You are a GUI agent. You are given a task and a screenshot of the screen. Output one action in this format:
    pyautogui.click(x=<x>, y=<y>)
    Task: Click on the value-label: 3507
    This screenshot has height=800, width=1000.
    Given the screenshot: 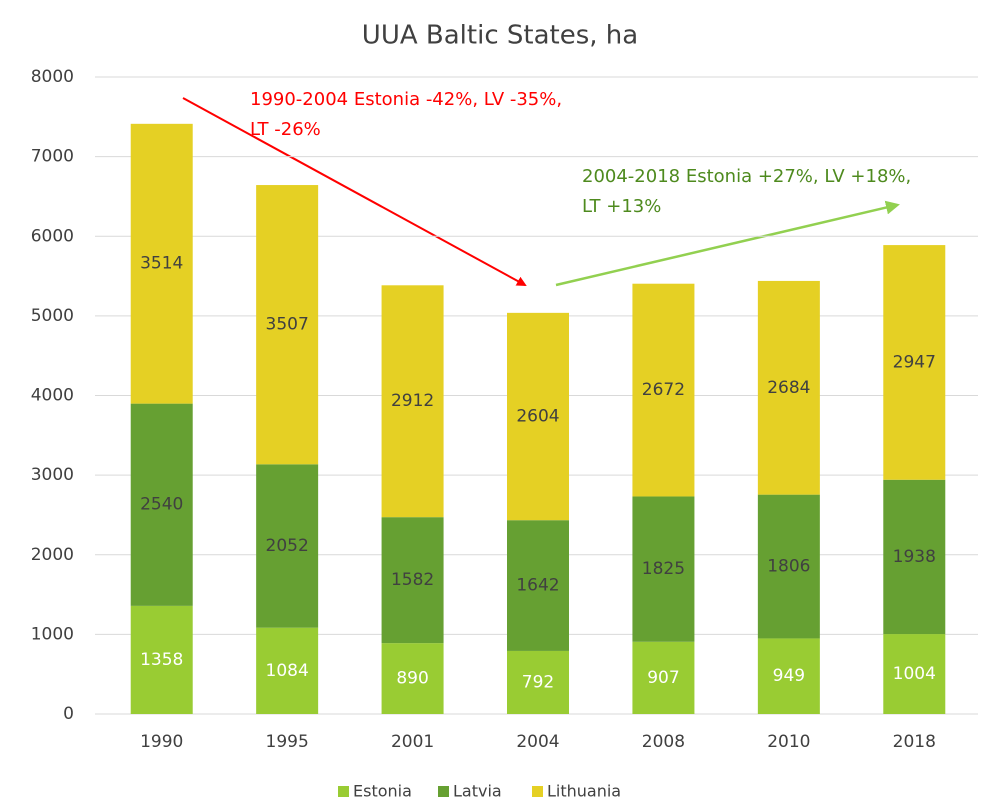 What is the action you would take?
    pyautogui.click(x=287, y=325)
    